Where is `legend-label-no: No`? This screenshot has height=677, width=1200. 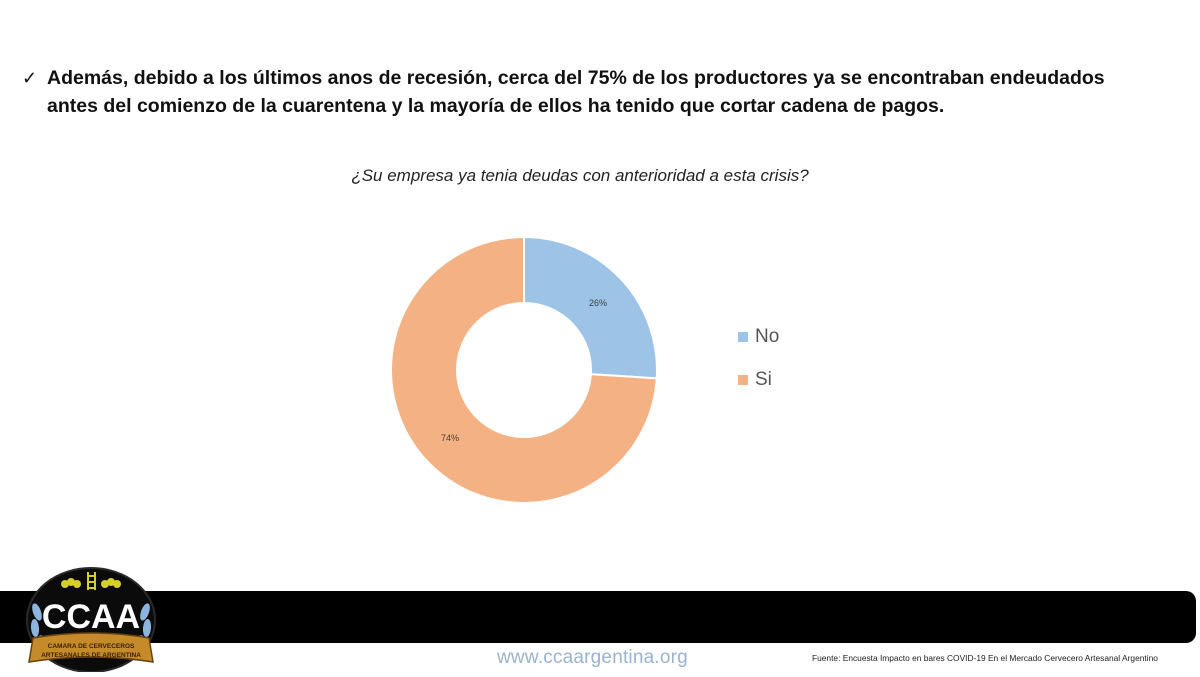
legend-label-no: No is located at coordinates (767, 336).